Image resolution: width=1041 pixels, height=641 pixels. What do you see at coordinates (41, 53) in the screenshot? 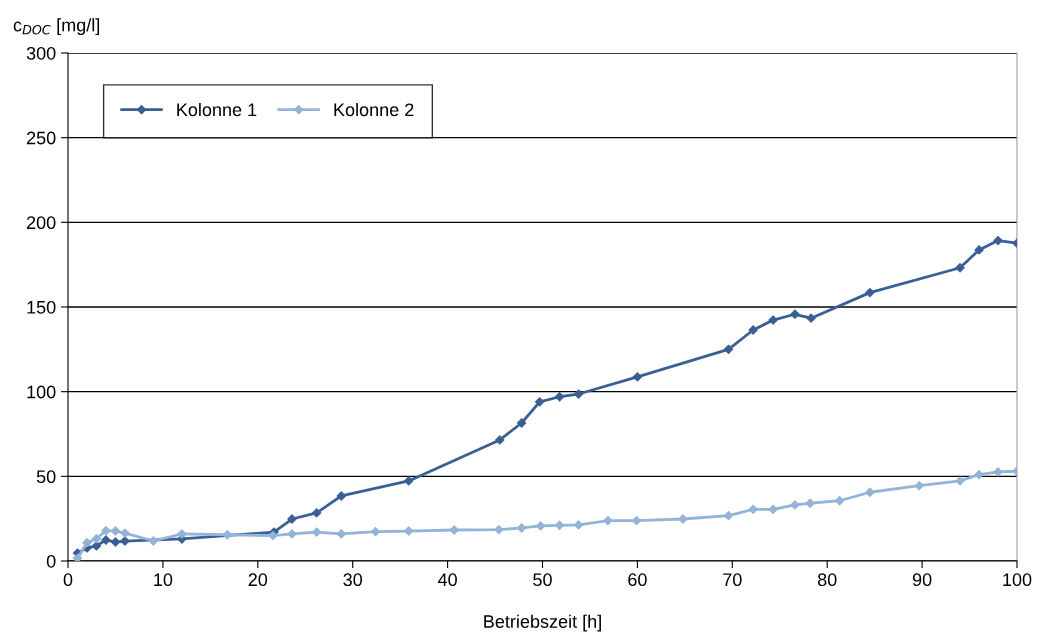
I see `y-tick-label: 300` at bounding box center [41, 53].